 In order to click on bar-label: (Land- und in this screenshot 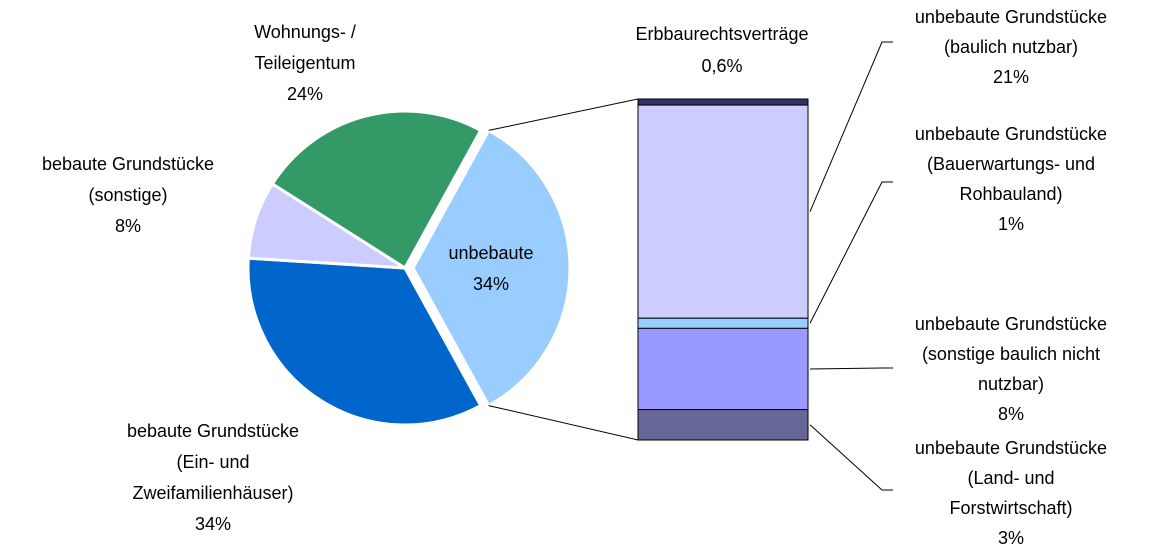, I will do `click(1010, 478)`.